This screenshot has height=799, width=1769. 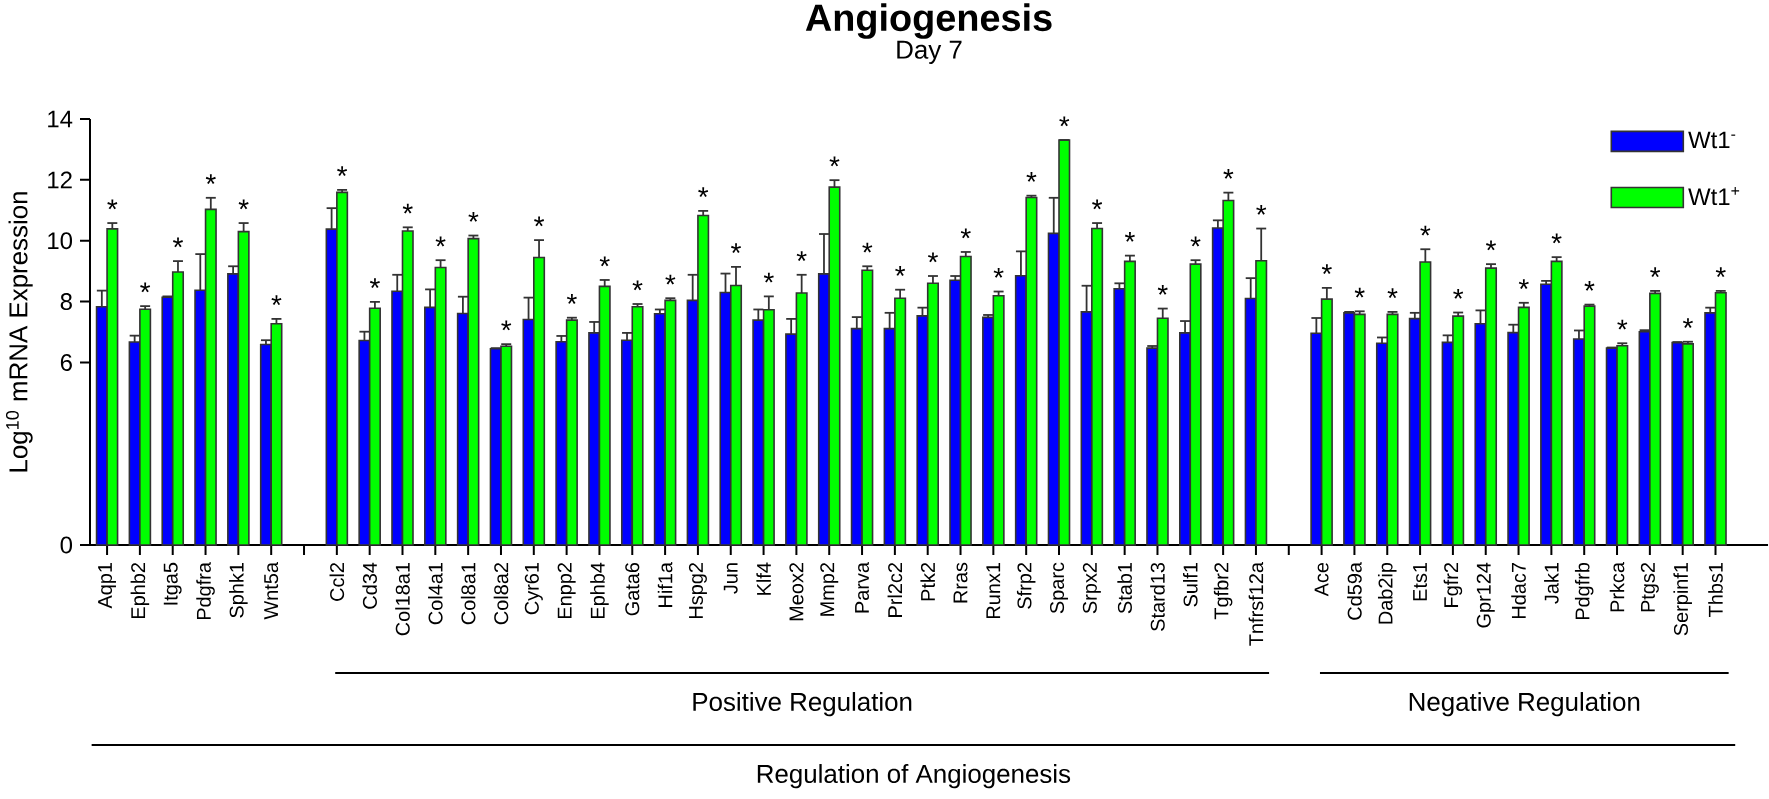 What do you see at coordinates (862, 587) in the screenshot?
I see `x-tick-label: Parva` at bounding box center [862, 587].